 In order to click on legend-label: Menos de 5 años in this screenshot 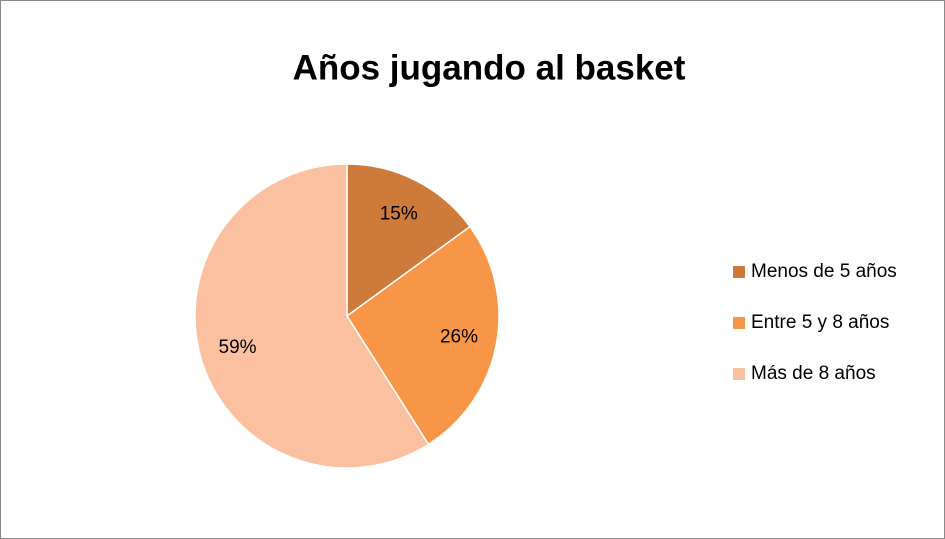, I will do `click(824, 271)`.